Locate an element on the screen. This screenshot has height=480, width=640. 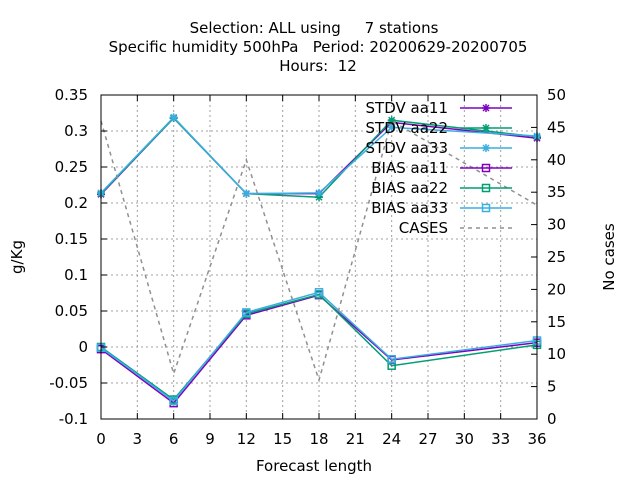
legend-label-stdv-aa33: STDV aa33 is located at coordinates (407, 148).